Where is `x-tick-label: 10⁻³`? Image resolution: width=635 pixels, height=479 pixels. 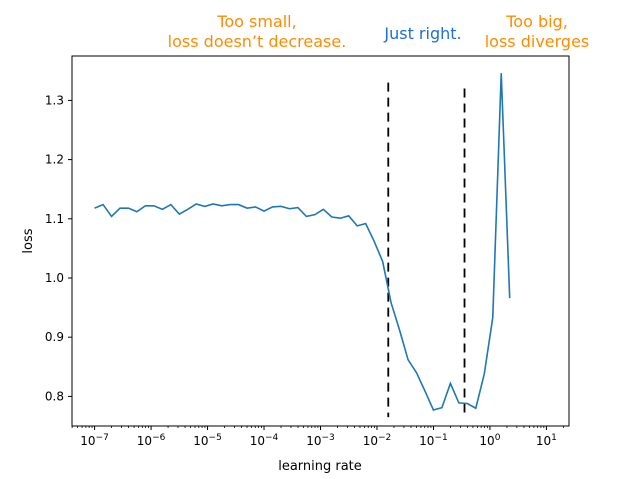 x-tick-label: 10⁻³ is located at coordinates (320, 440).